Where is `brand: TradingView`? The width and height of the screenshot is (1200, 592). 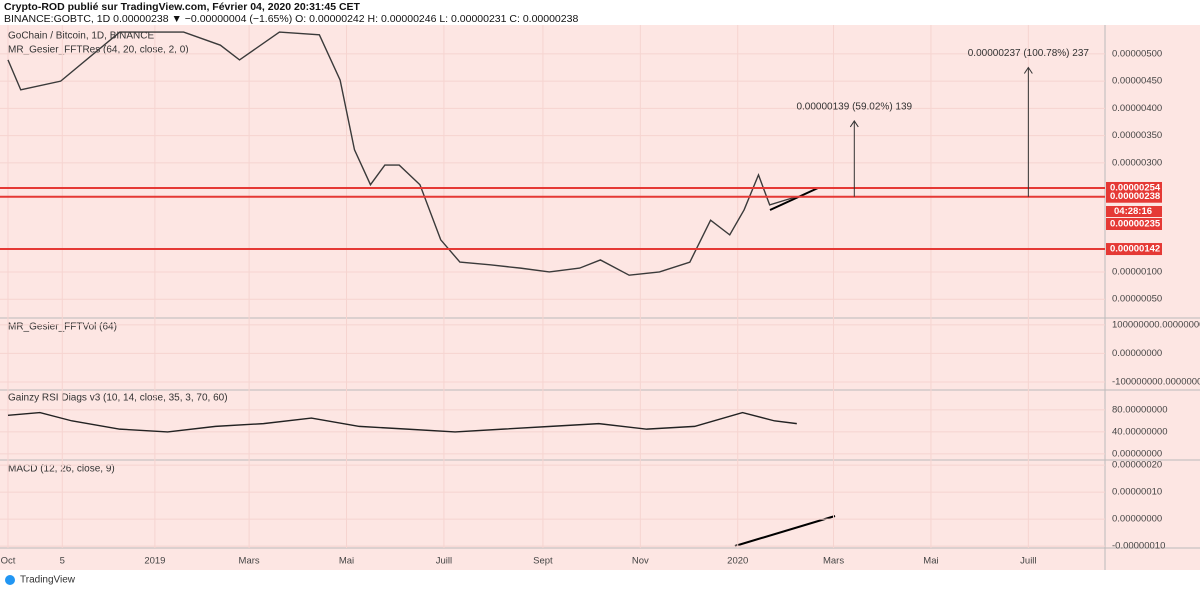
brand: TradingView is located at coordinates (48, 580).